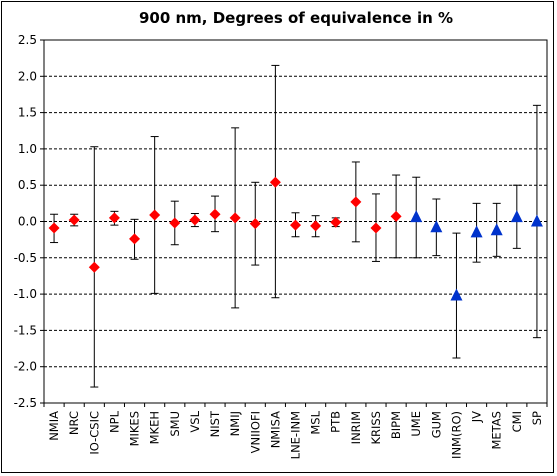  Describe the element at coordinates (27, 113) in the screenshot. I see `y-tick-label: 1.5` at that location.